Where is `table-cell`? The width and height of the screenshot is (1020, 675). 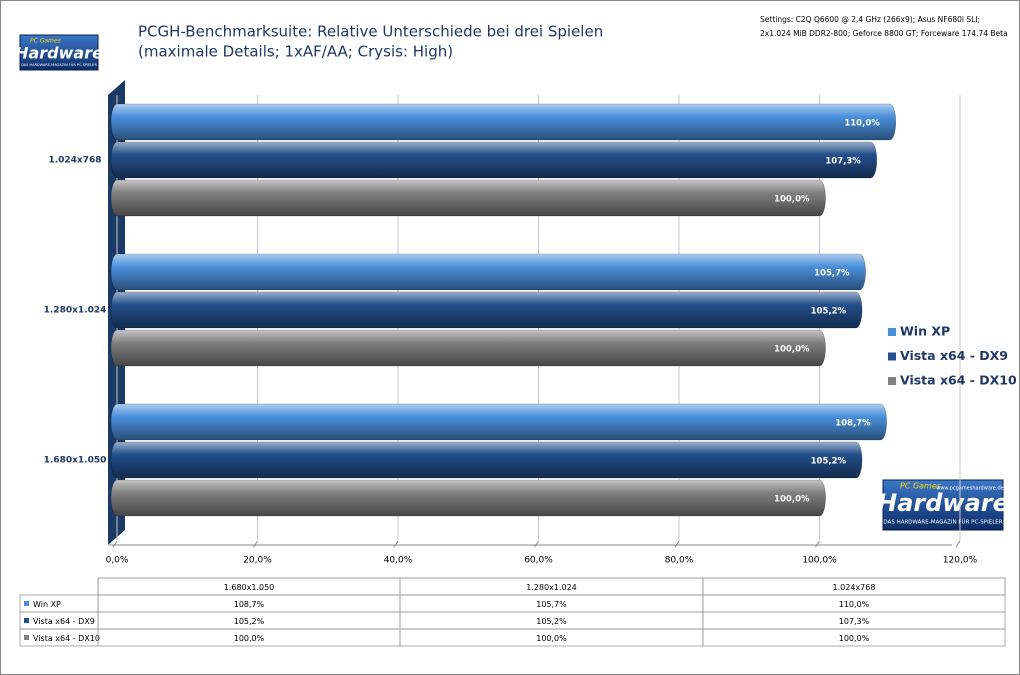
table-cell is located at coordinates (854, 637).